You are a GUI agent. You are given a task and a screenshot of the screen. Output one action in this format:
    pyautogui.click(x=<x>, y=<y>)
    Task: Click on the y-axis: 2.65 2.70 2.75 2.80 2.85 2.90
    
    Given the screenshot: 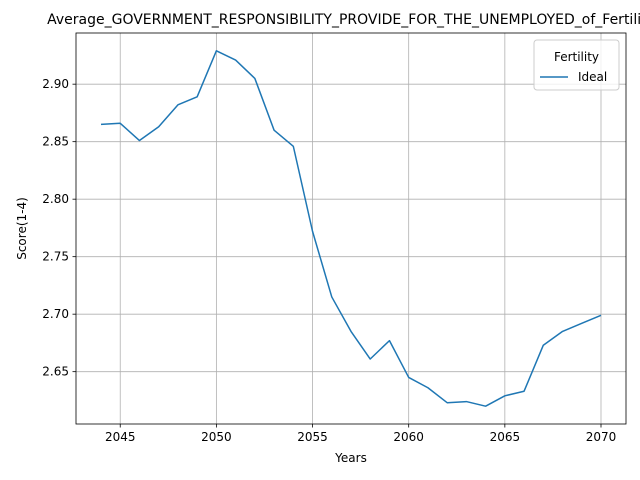 What is the action you would take?
    pyautogui.click(x=59, y=228)
    